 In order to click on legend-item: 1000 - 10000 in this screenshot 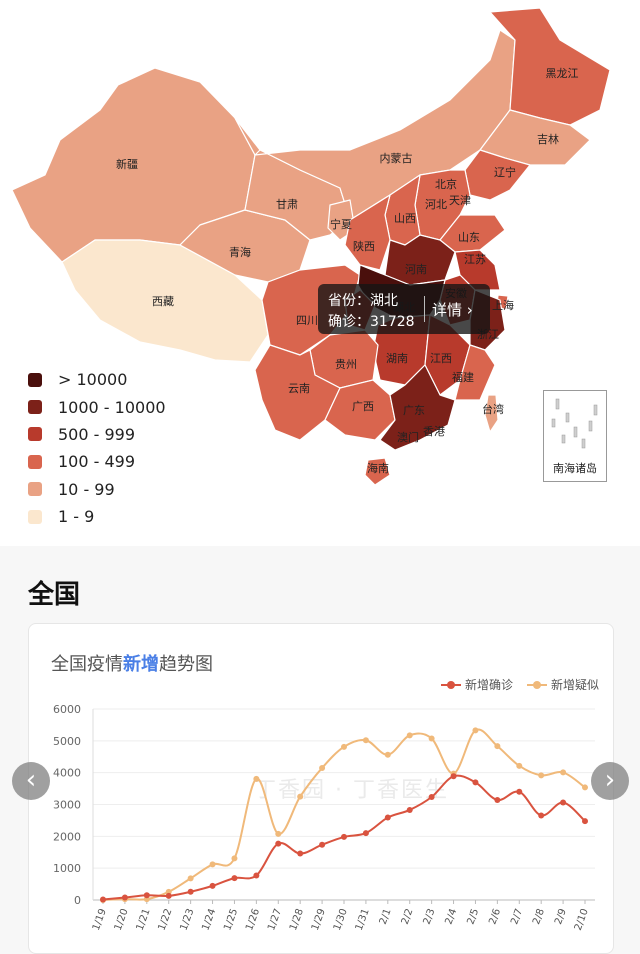, I will do `click(97, 406)`.